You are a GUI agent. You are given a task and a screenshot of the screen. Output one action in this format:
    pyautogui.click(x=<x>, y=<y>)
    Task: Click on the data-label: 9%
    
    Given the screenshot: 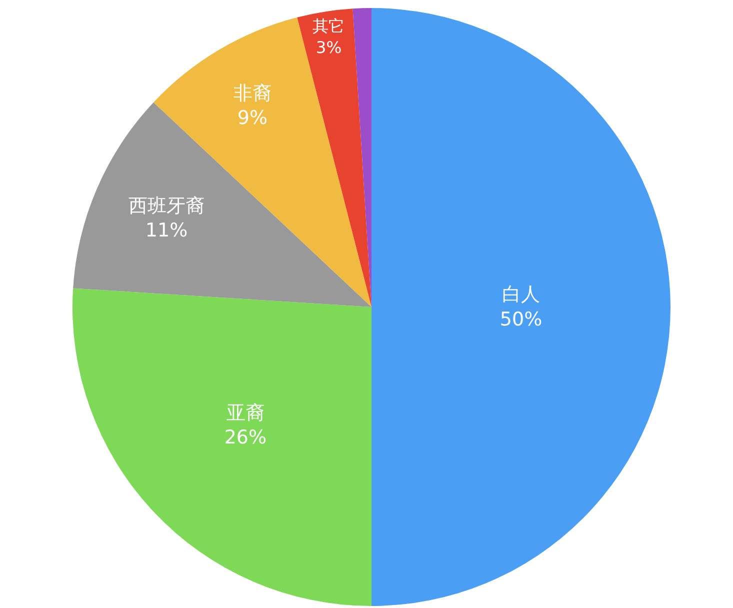 What is the action you would take?
    pyautogui.click(x=252, y=118)
    